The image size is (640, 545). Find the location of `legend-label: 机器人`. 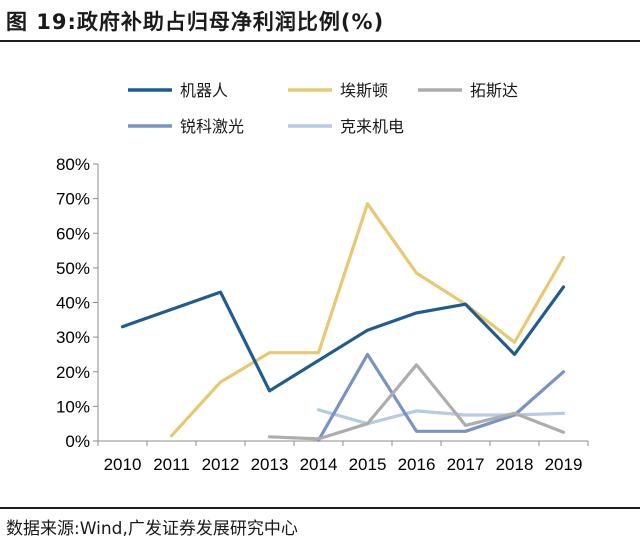

legend-label: 机器人 is located at coordinates (204, 90).